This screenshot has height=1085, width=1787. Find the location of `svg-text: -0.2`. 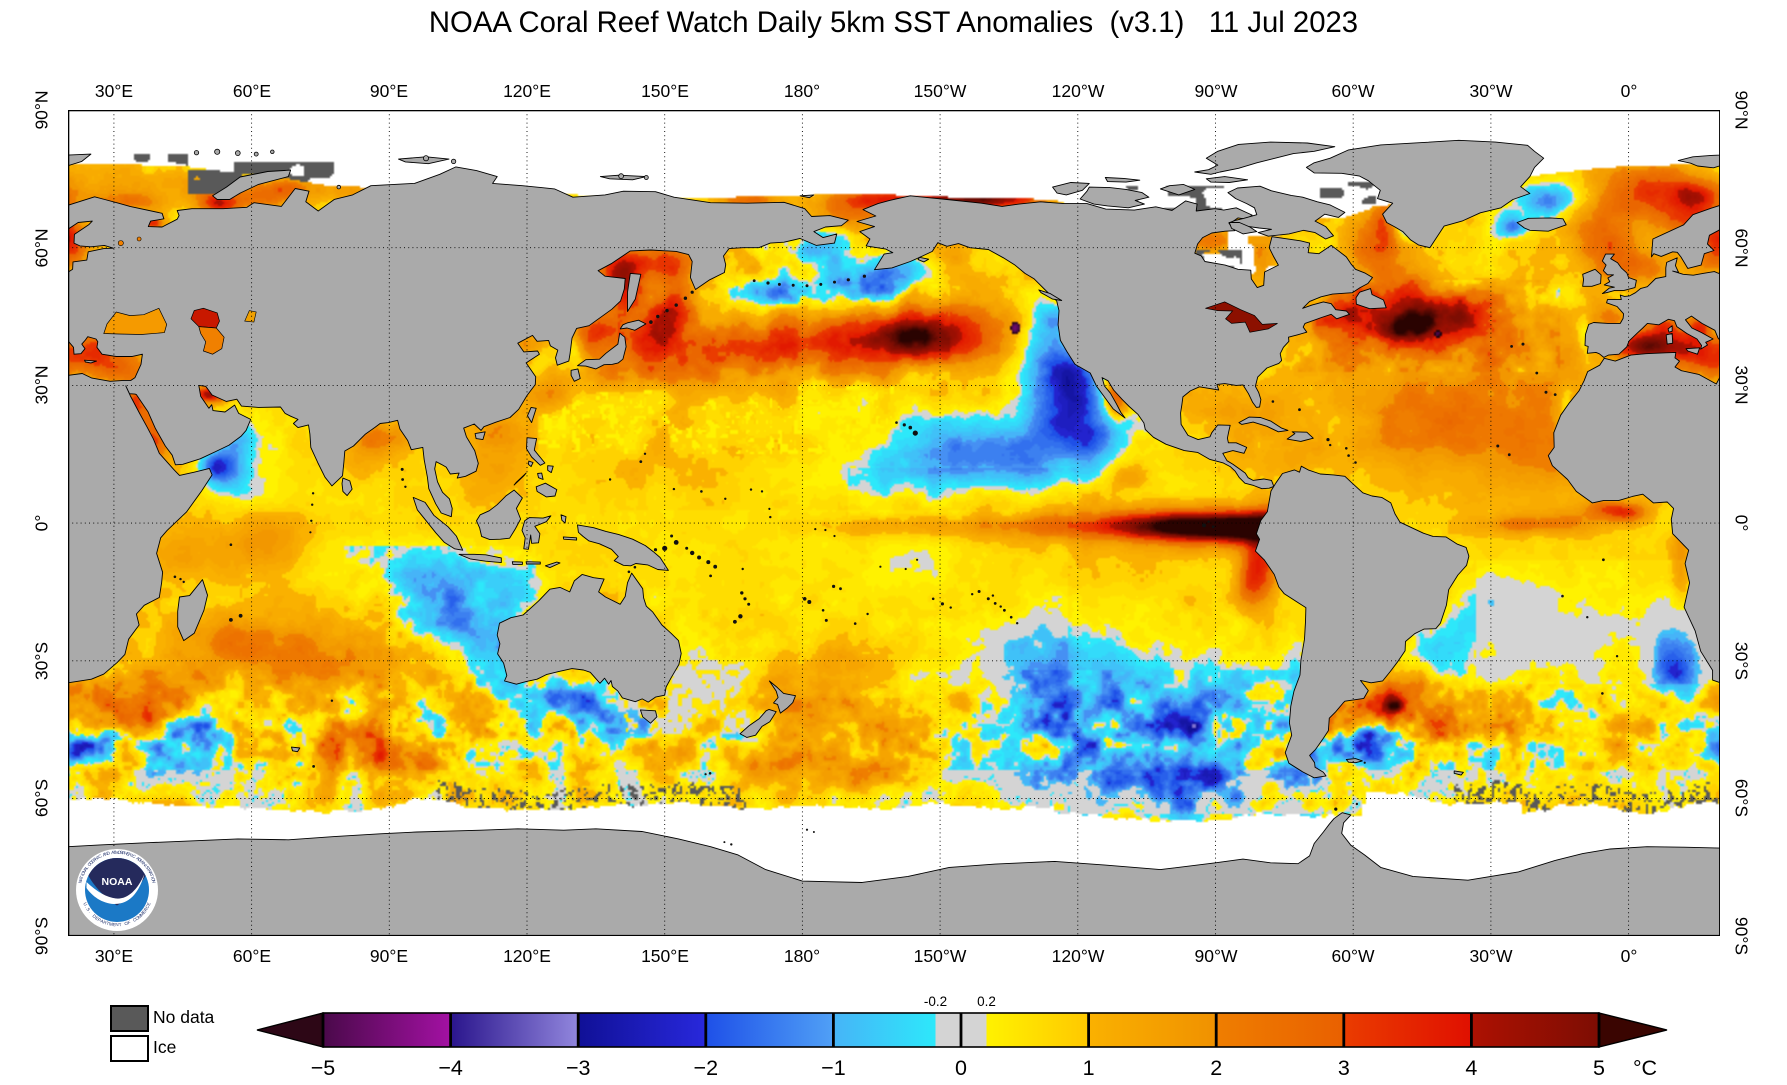

svg-text: -0.2 is located at coordinates (935, 1002).